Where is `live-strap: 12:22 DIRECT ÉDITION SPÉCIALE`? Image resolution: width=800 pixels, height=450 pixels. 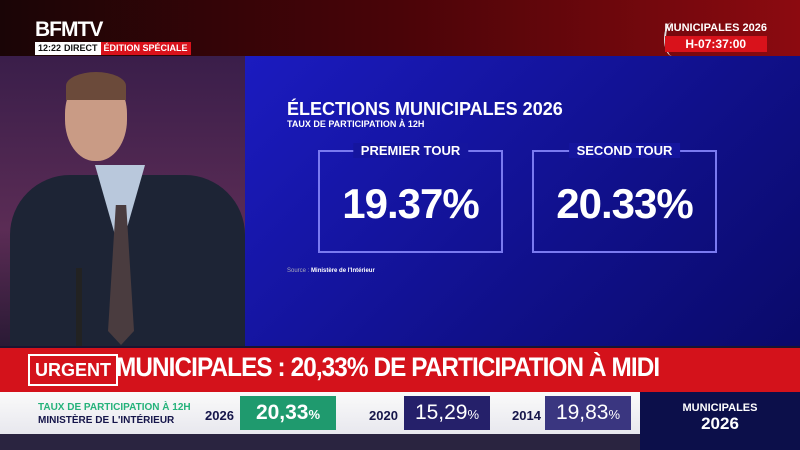 live-strap: 12:22 DIRECT ÉDITION SPÉCIALE is located at coordinates (113, 48).